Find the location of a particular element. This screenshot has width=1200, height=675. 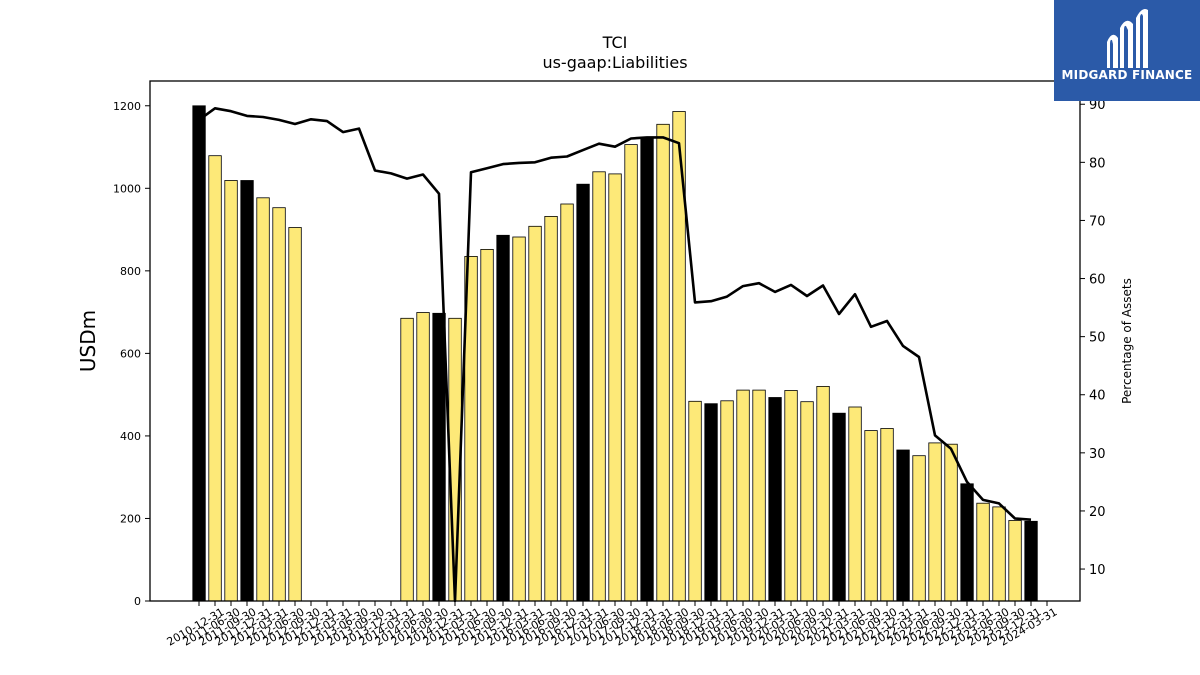

y-tick-label: 1000 is located at coordinates (127, 188).